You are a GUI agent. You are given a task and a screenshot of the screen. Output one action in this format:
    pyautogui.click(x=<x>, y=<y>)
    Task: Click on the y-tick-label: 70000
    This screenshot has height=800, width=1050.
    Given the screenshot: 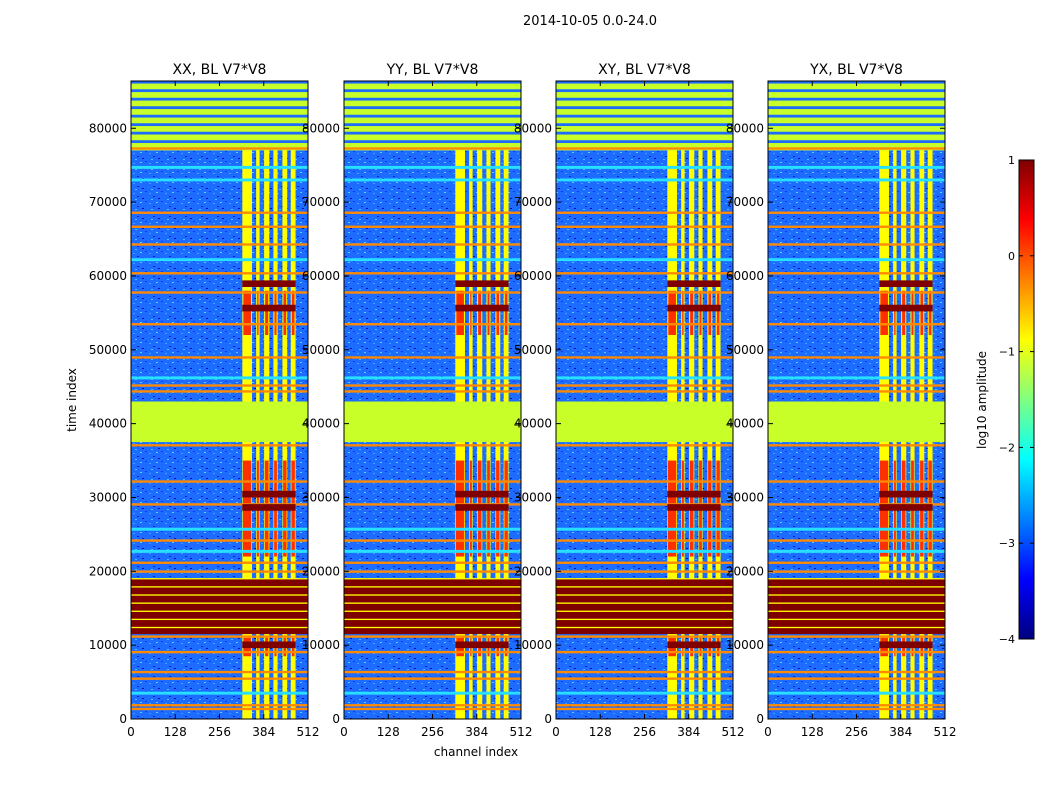 What is the action you would take?
    pyautogui.click(x=108, y=202)
    